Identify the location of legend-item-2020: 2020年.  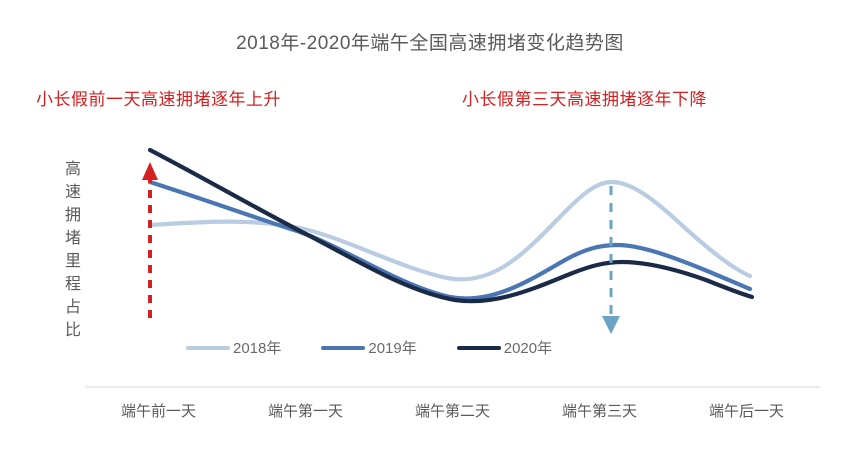
(504, 347).